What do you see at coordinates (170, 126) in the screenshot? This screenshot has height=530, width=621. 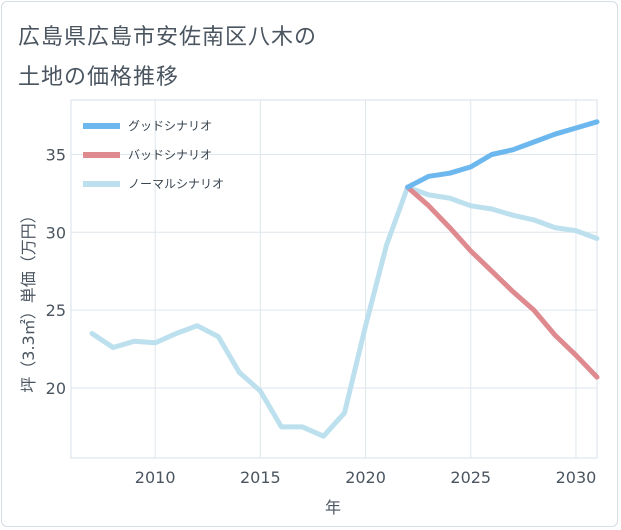 I see `legend-good-scenario-label: グッドシナリオ` at bounding box center [170, 126].